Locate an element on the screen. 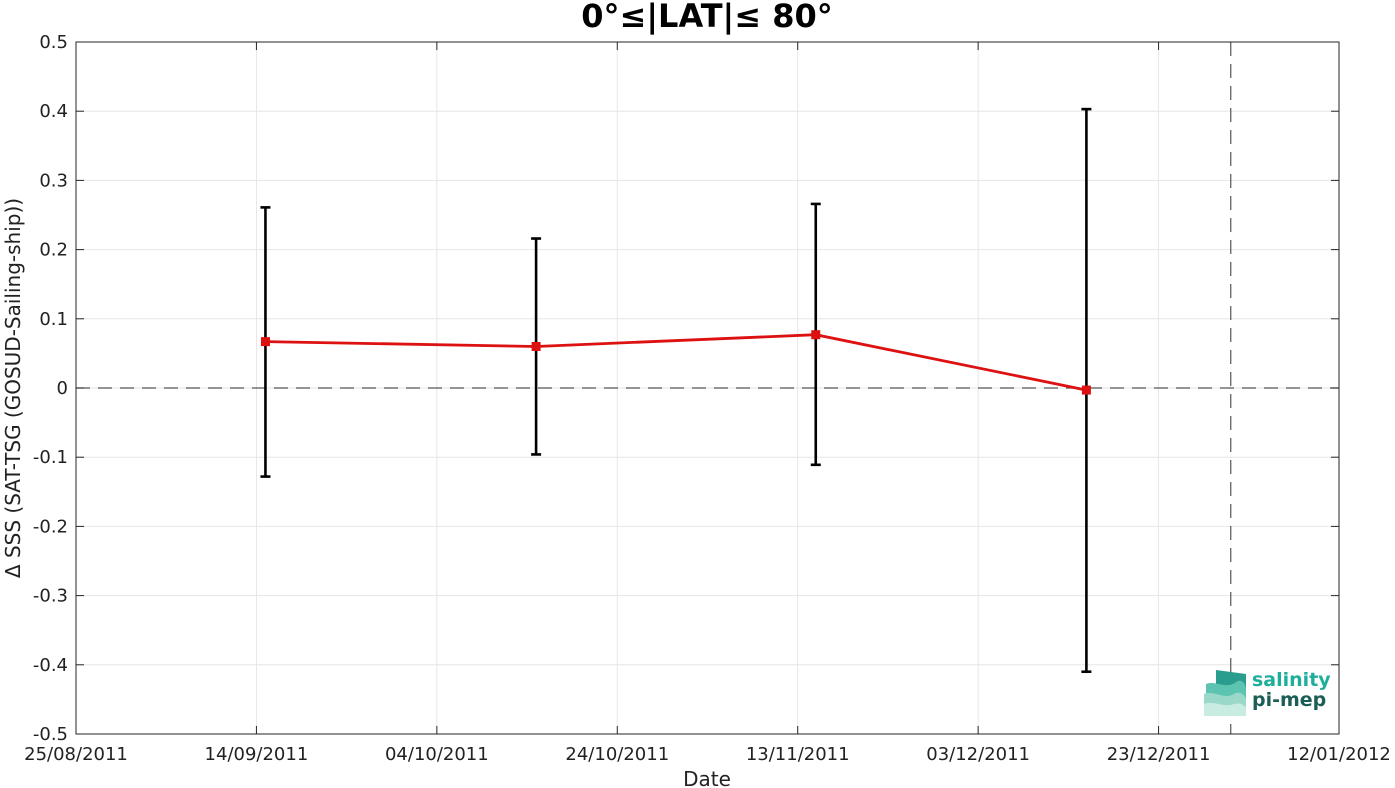 Image resolution: width=1395 pixels, height=788 pixels. data-series is located at coordinates (675, 362).